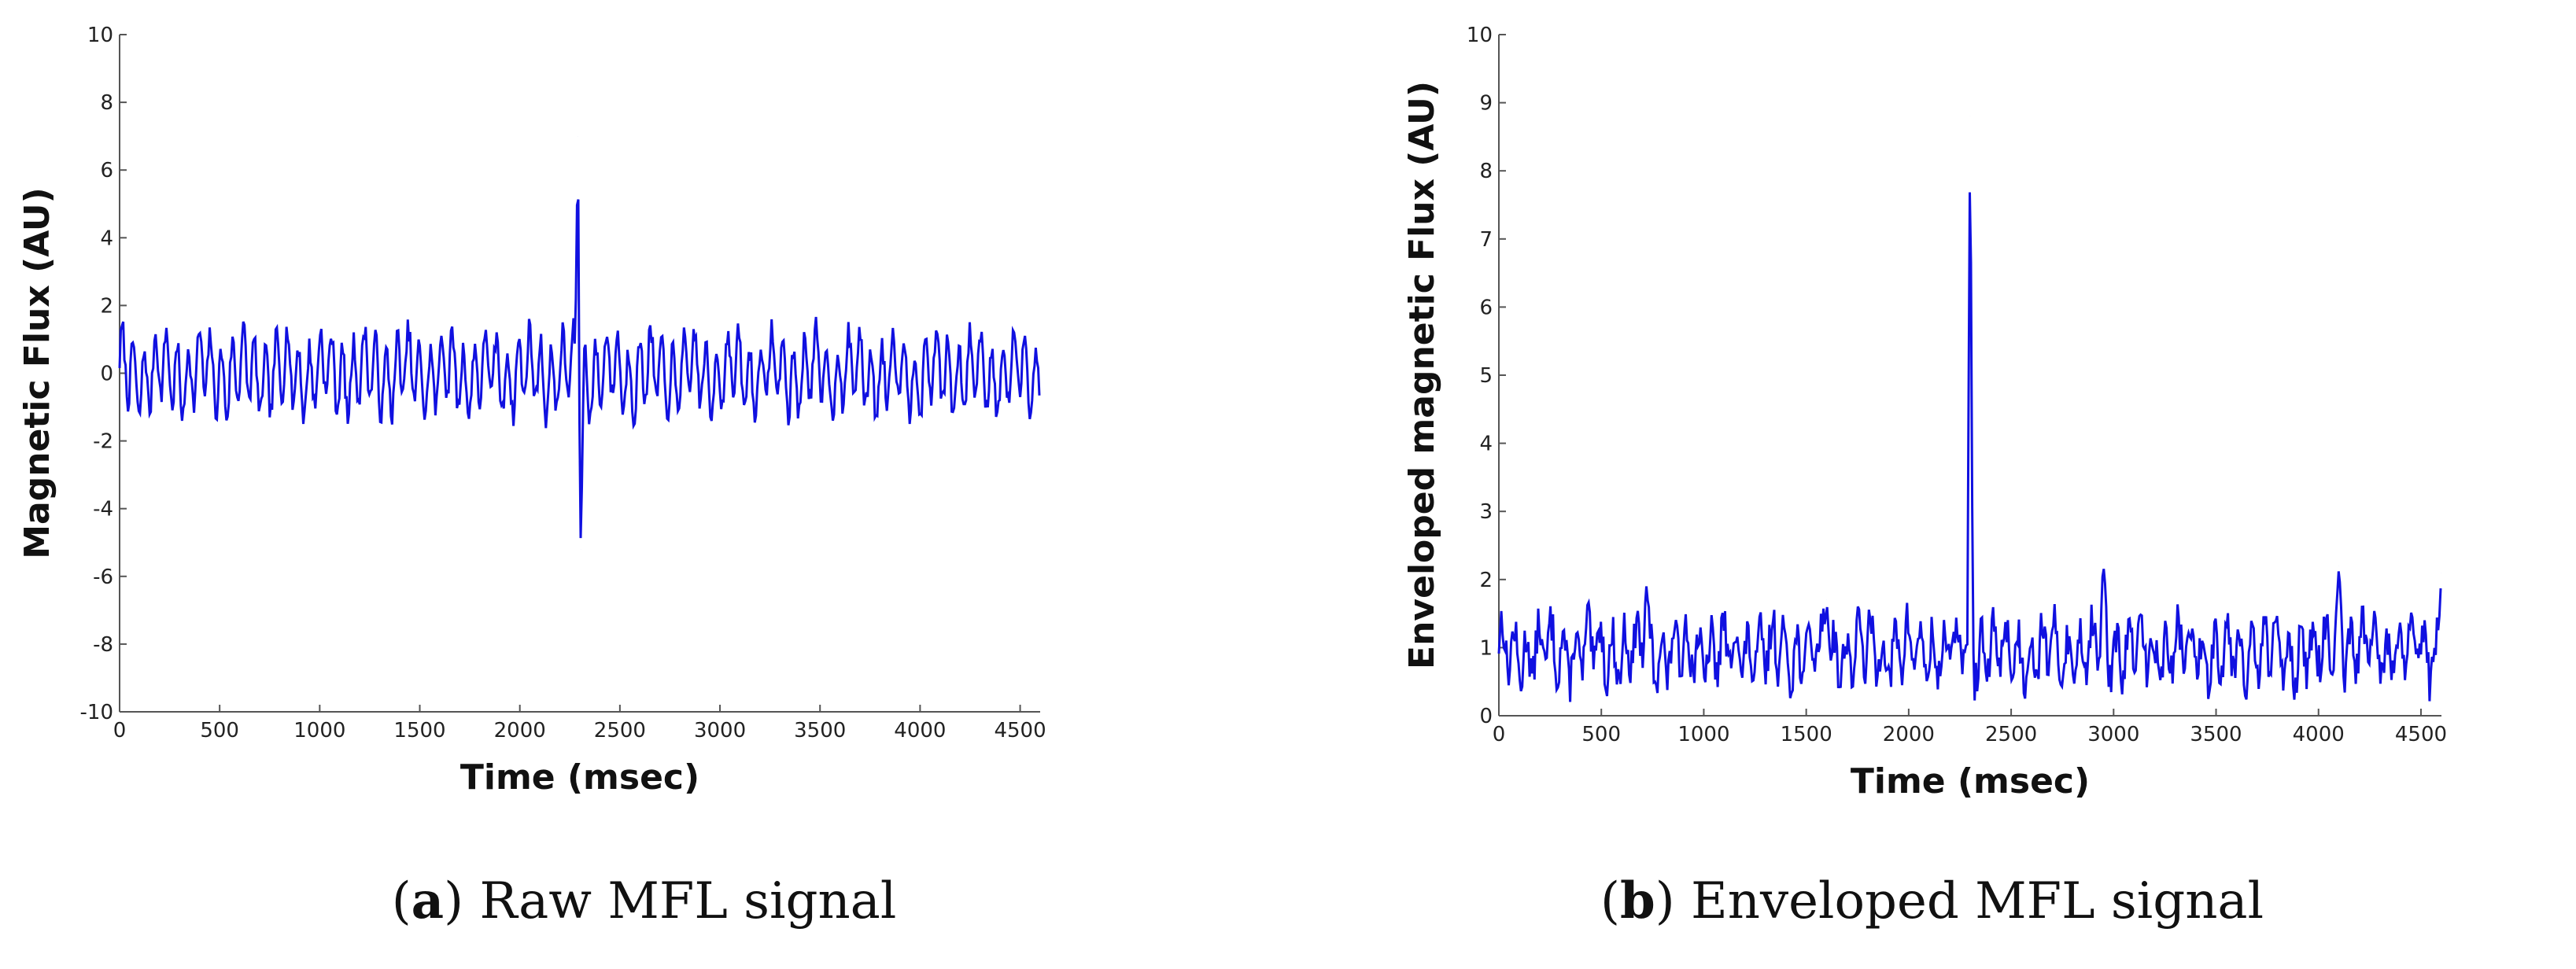 The image size is (2576, 969). I want to click on y-tick-label: 9, so click(1486, 104).